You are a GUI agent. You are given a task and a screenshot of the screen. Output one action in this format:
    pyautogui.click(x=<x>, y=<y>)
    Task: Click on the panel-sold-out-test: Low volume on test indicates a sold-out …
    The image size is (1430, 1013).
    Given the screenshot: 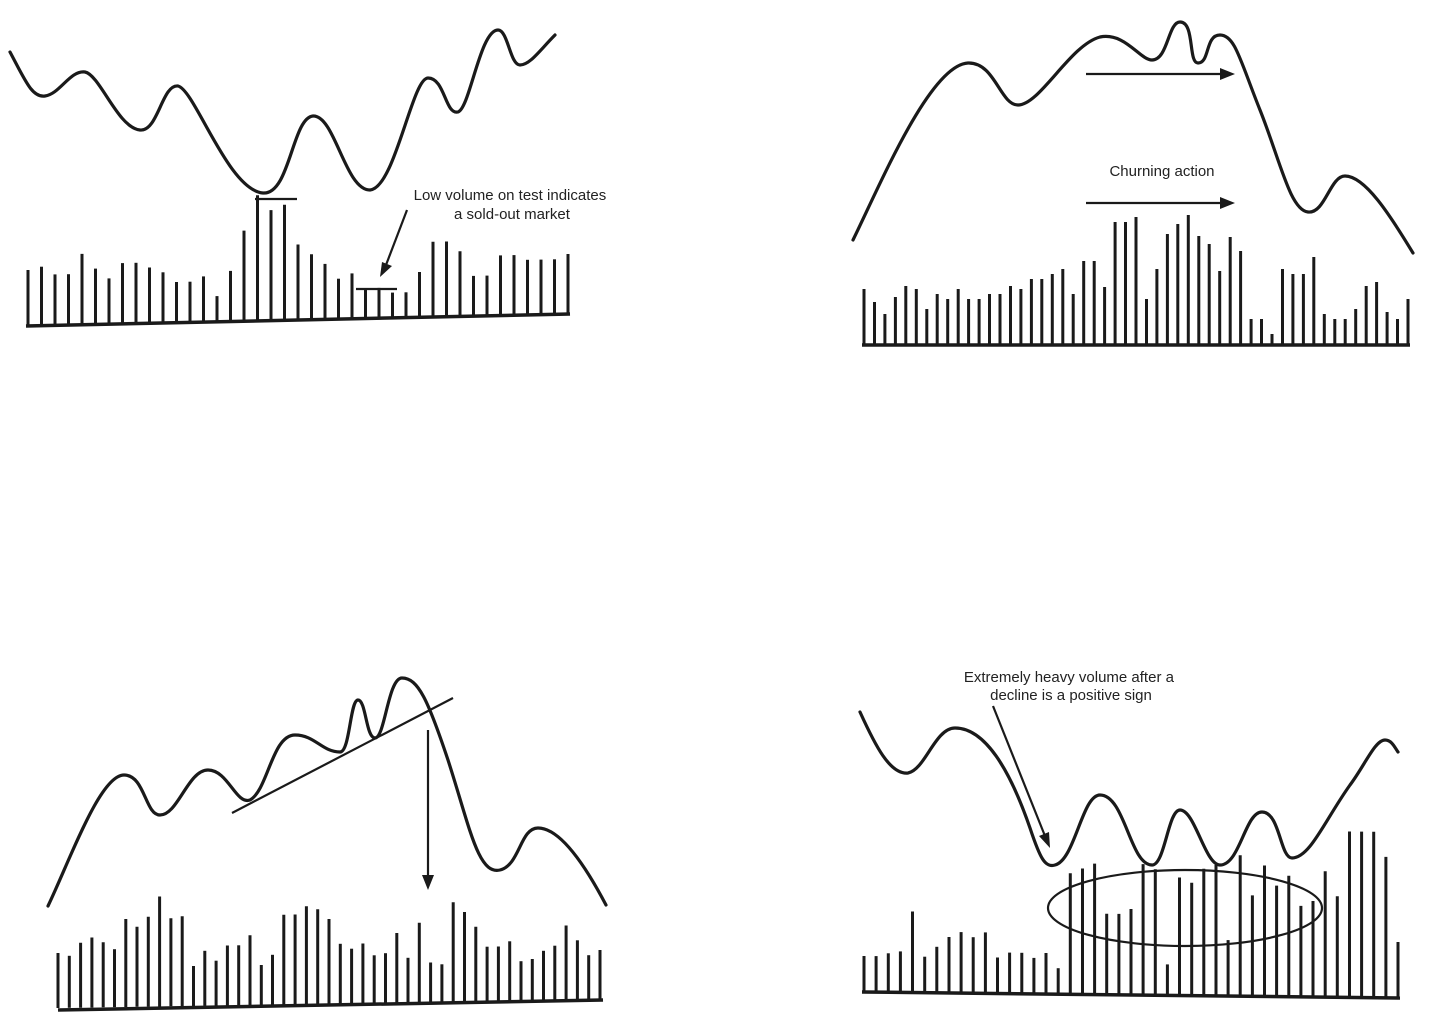 What is the action you would take?
    pyautogui.click(x=309, y=178)
    